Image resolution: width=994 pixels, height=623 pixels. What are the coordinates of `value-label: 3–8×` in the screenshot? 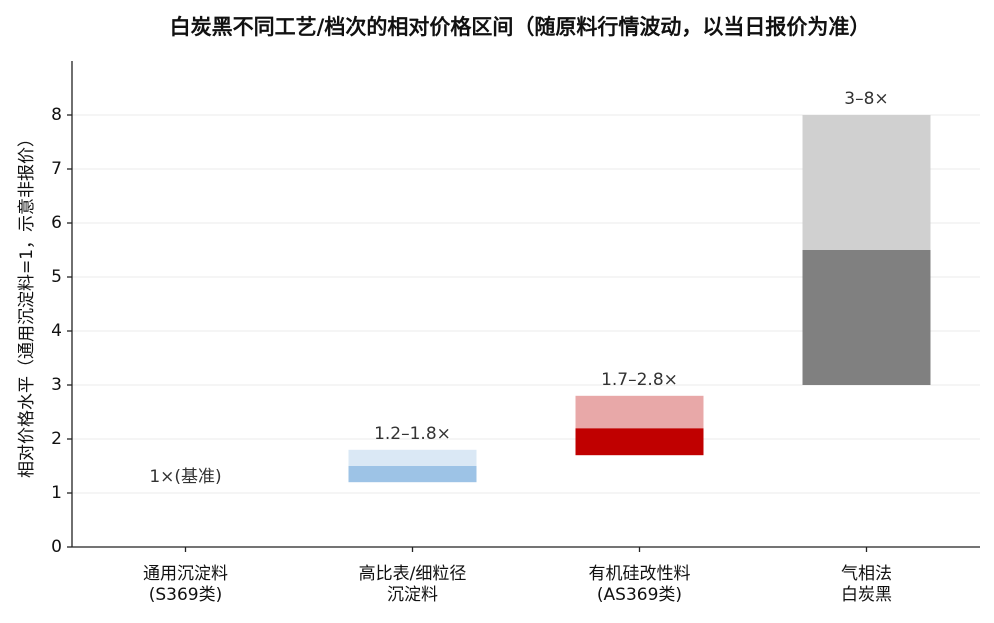 It's located at (866, 99).